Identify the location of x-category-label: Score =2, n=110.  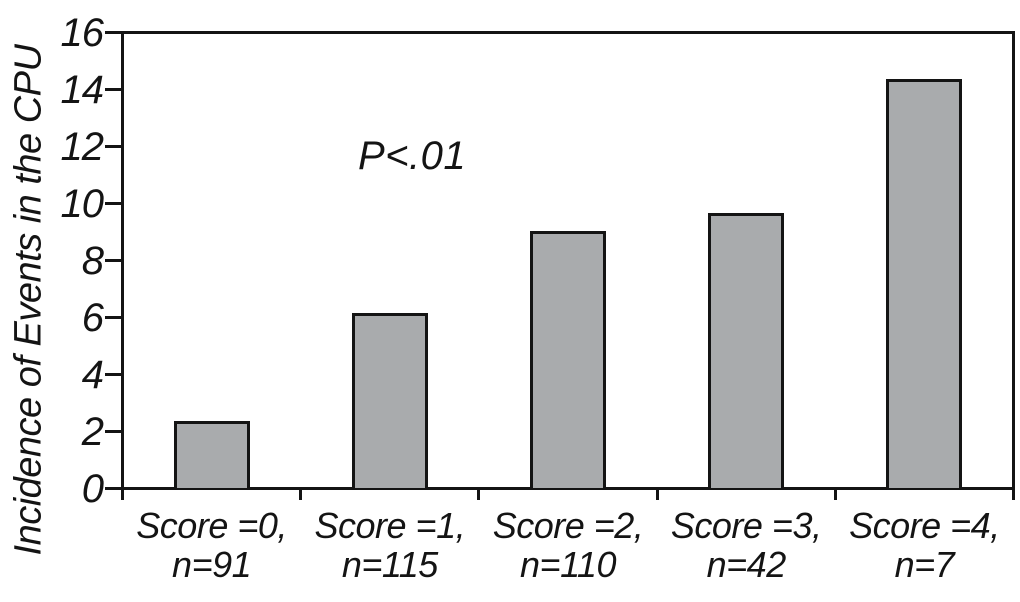
(568, 545).